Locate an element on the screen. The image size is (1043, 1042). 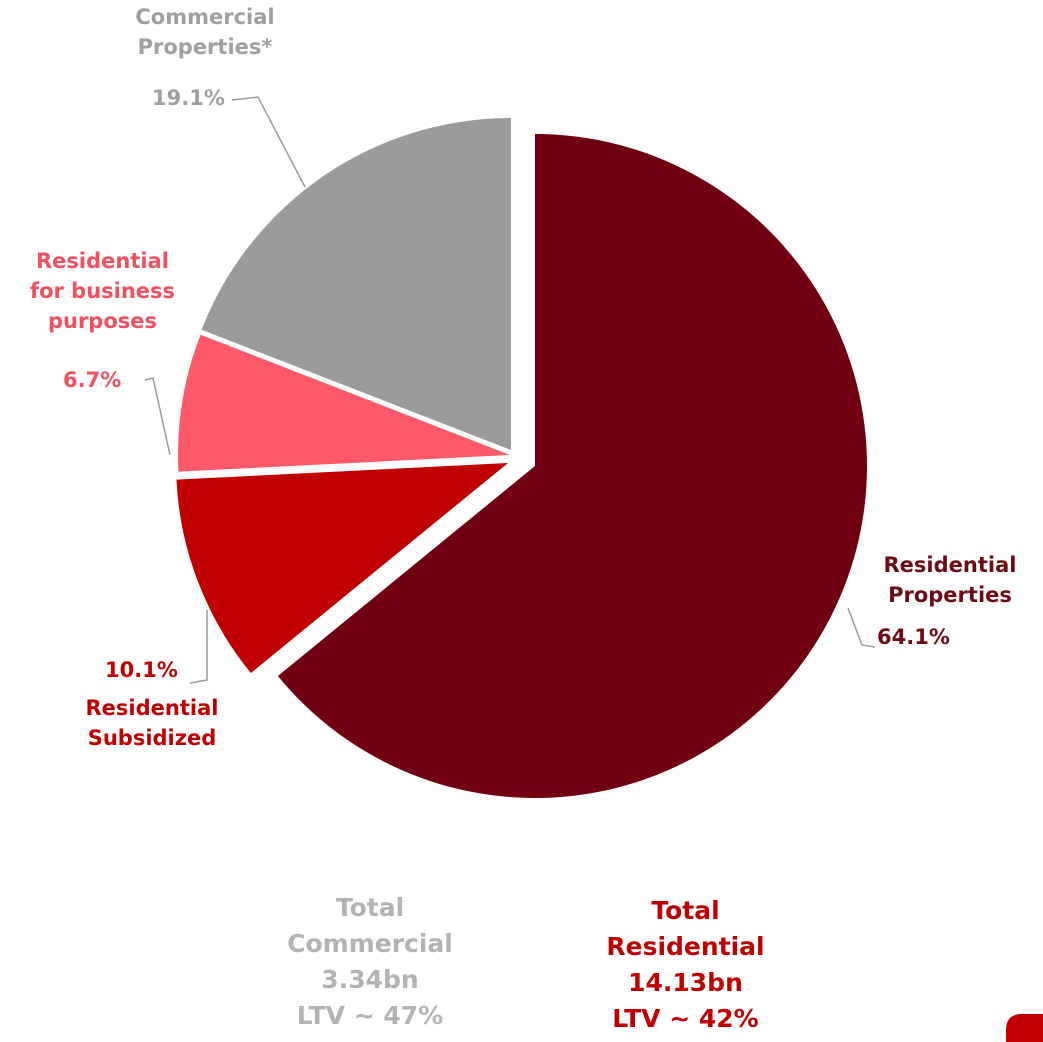
business-label-line: for business is located at coordinates (102, 291).